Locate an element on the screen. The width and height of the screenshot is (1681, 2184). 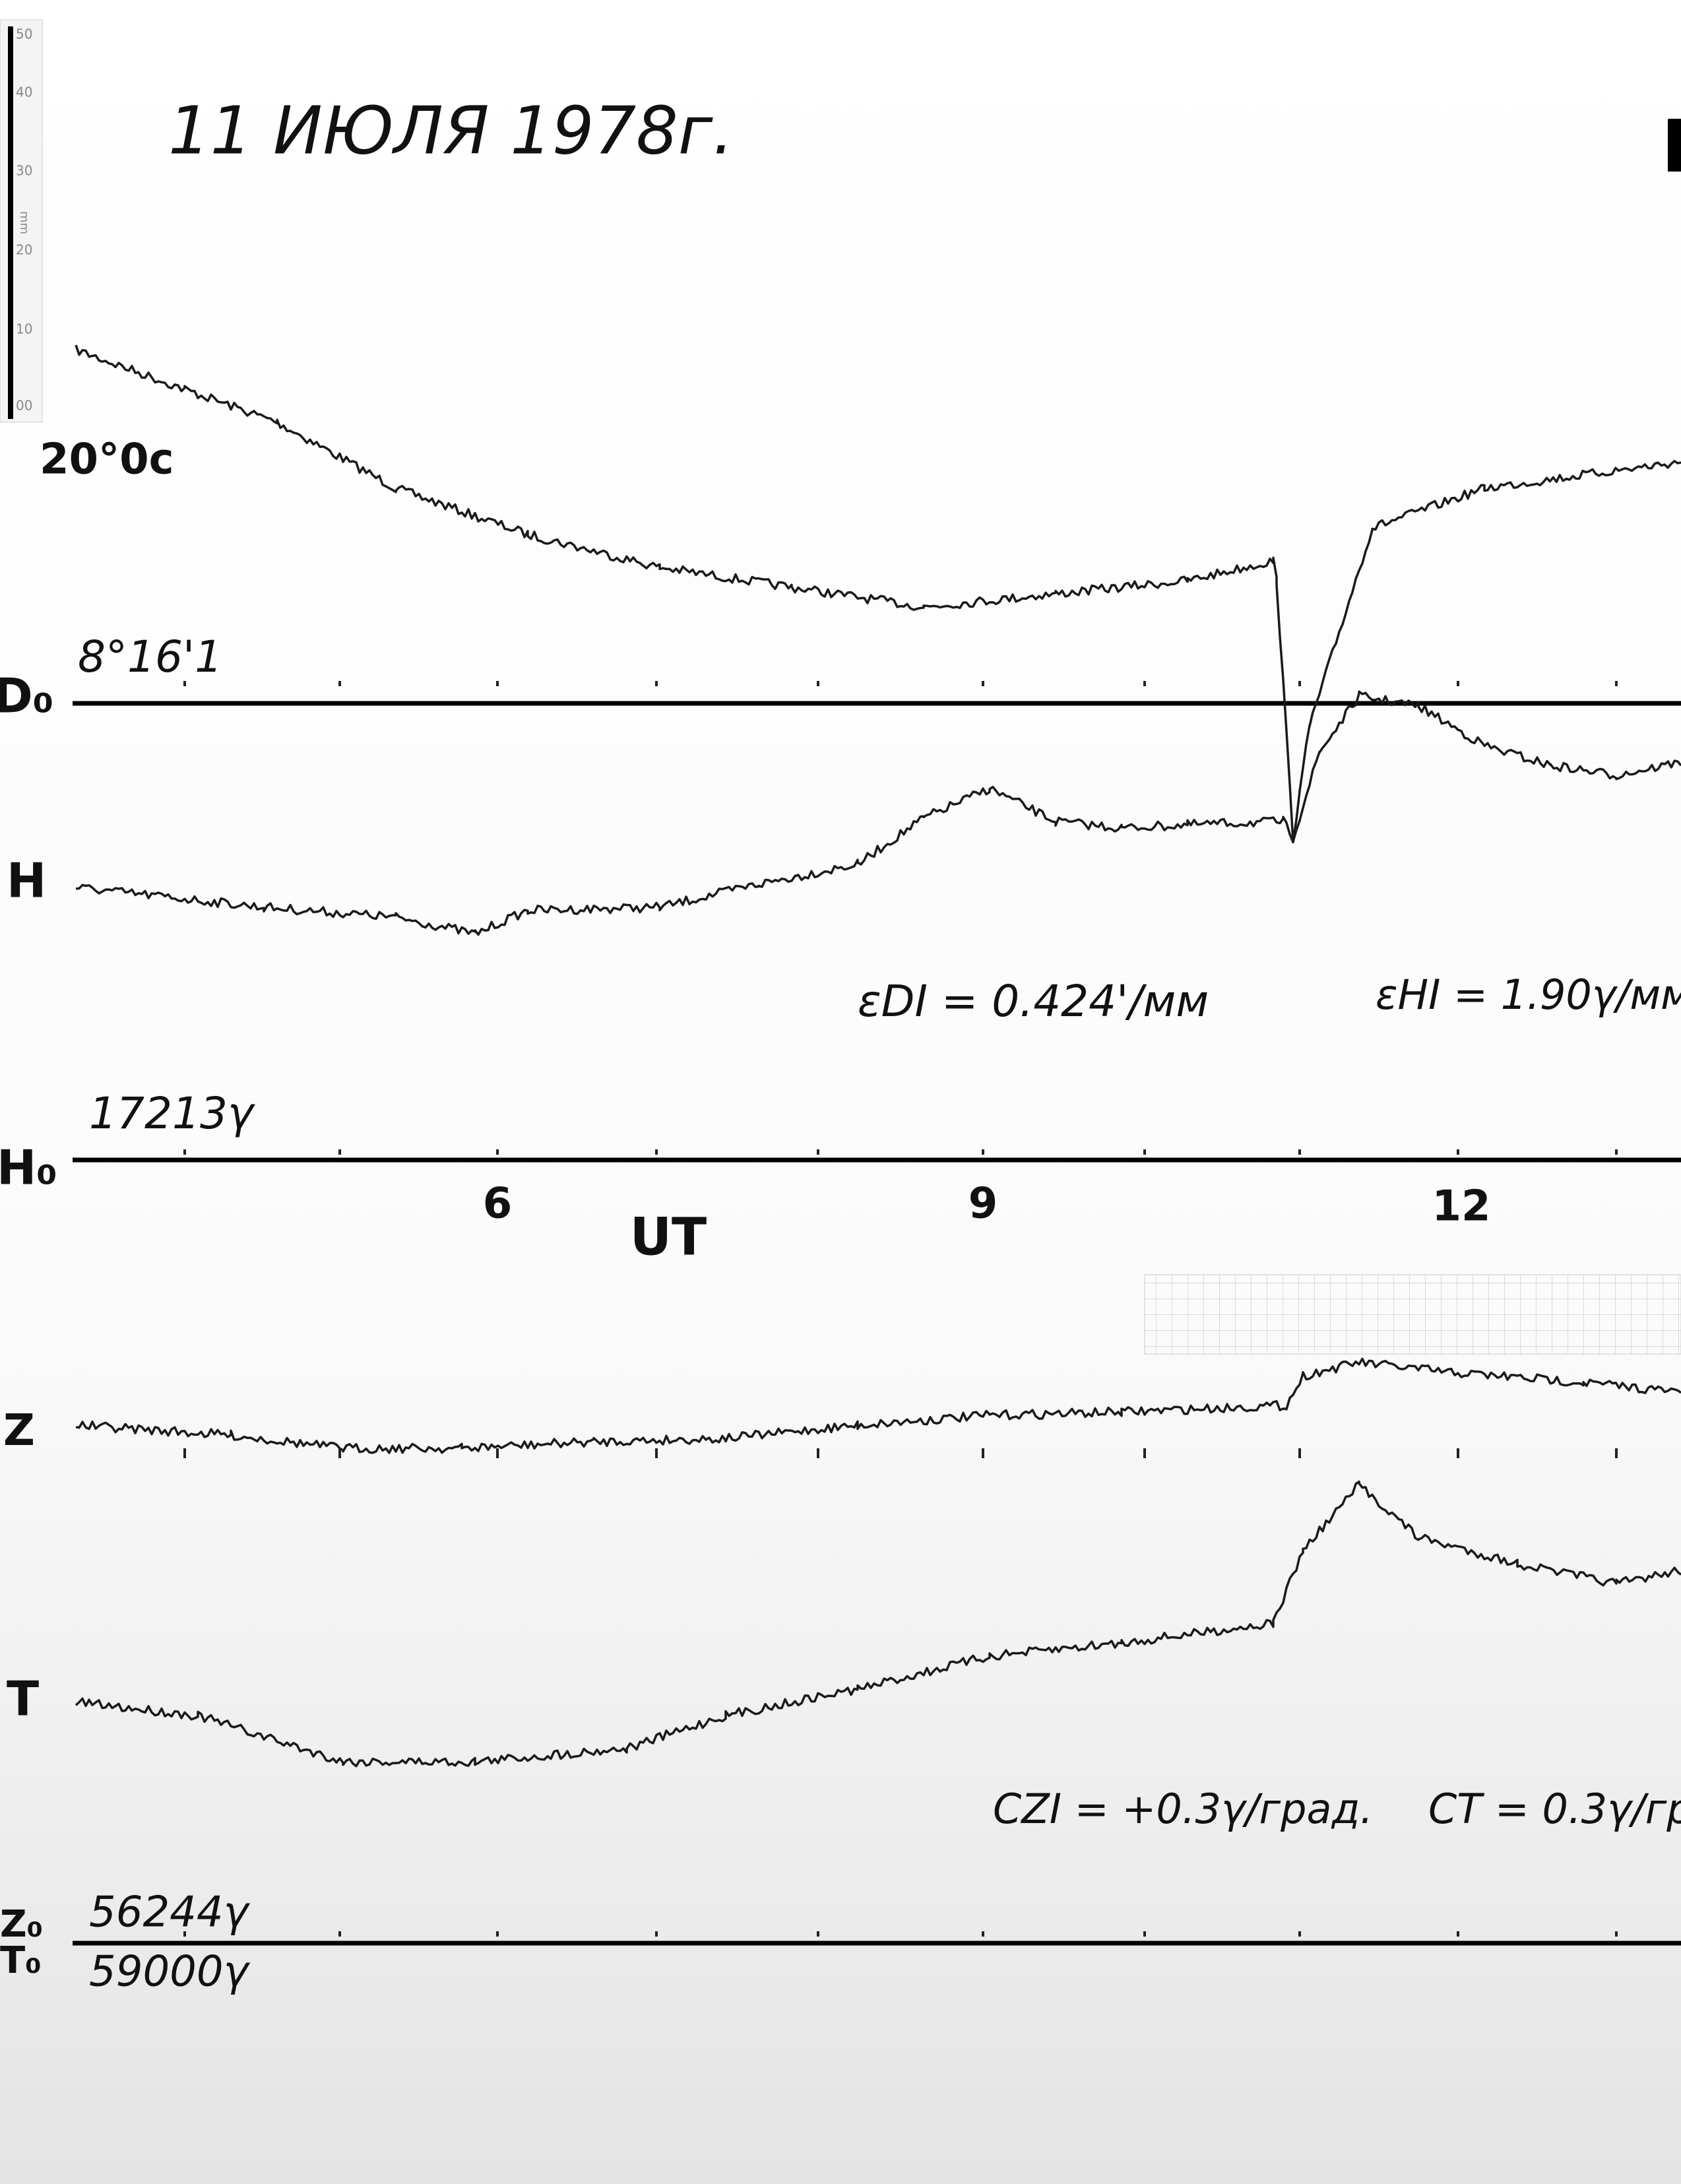
title: 11 ИЮЛЯ 1978г. is located at coordinates (451, 130).